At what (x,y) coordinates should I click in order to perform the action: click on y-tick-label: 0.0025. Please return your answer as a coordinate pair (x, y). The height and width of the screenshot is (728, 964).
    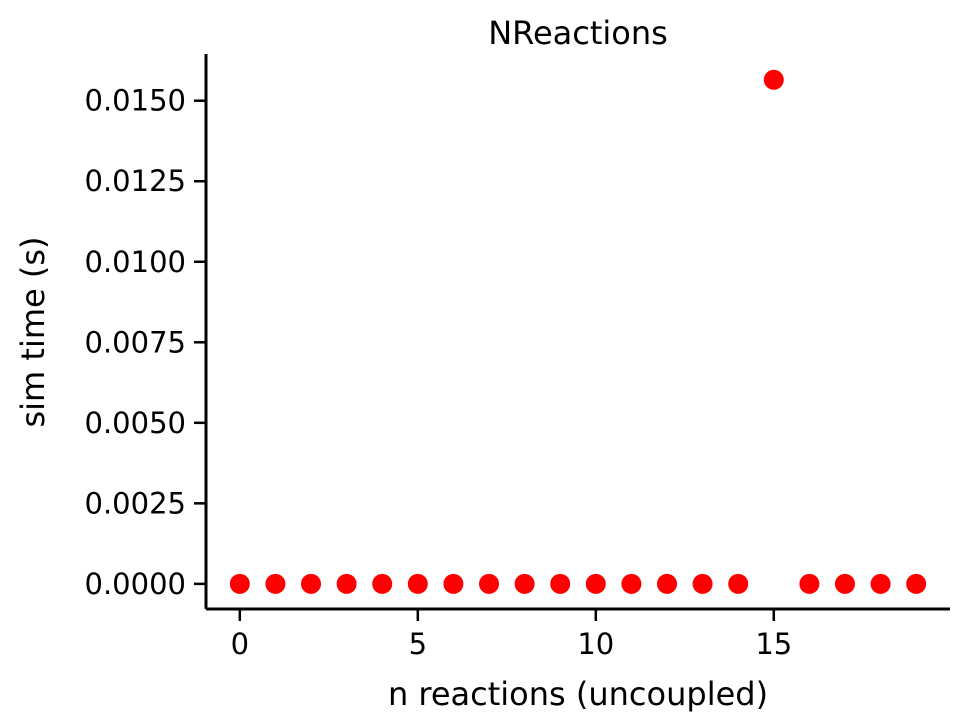
    Looking at the image, I should click on (135, 503).